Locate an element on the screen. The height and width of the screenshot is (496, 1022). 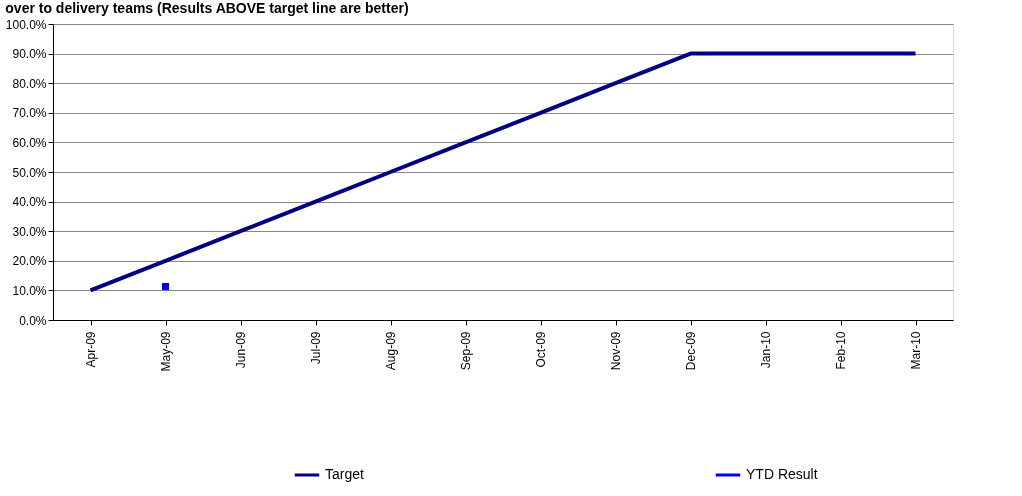
x-tick-label: Dec-09 is located at coordinates (691, 351).